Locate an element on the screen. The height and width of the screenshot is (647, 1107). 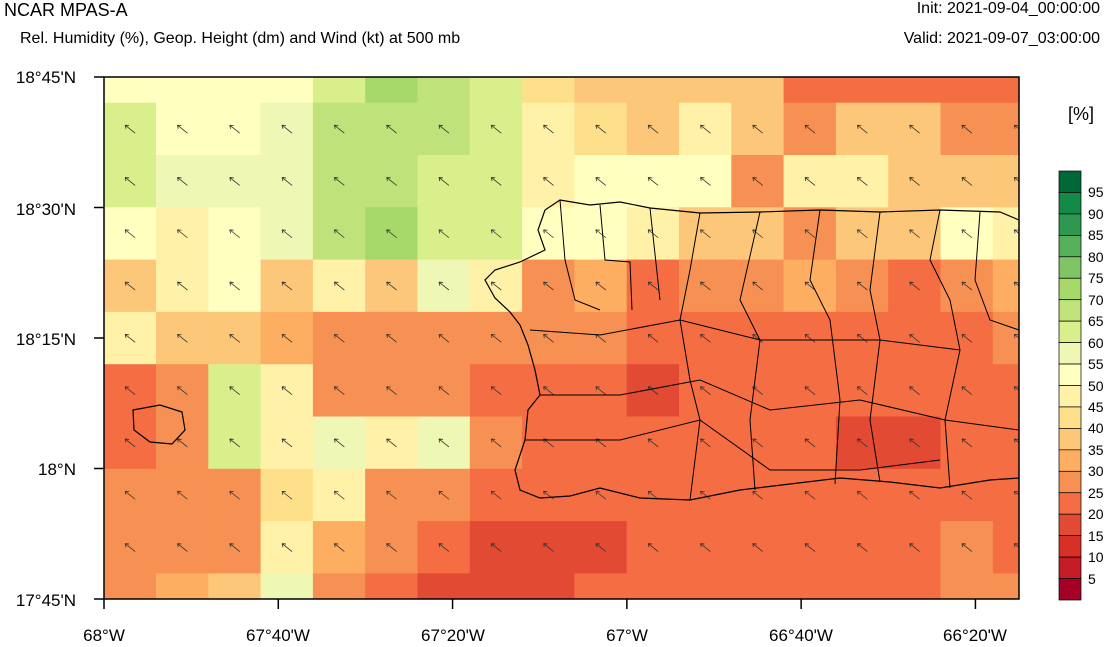
lon-label: 67°W is located at coordinates (627, 635).